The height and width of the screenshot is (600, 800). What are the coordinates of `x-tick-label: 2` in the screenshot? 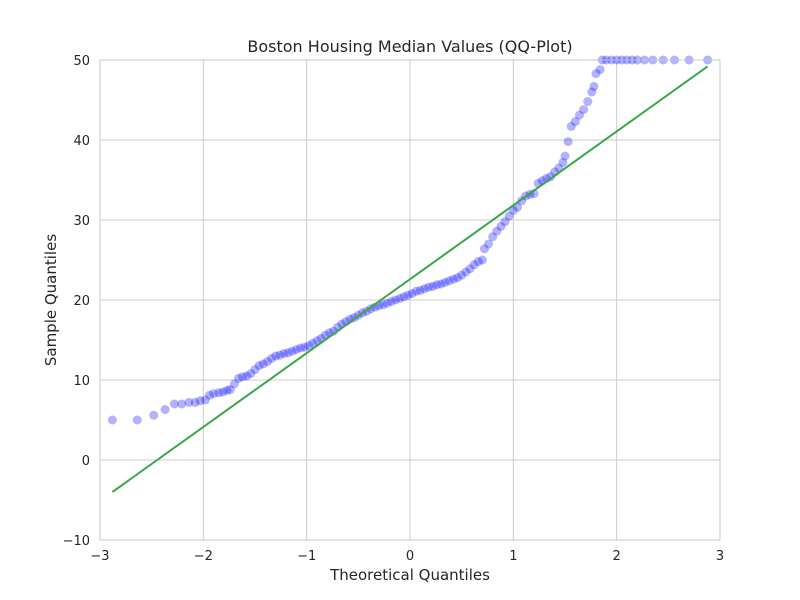 It's located at (617, 556).